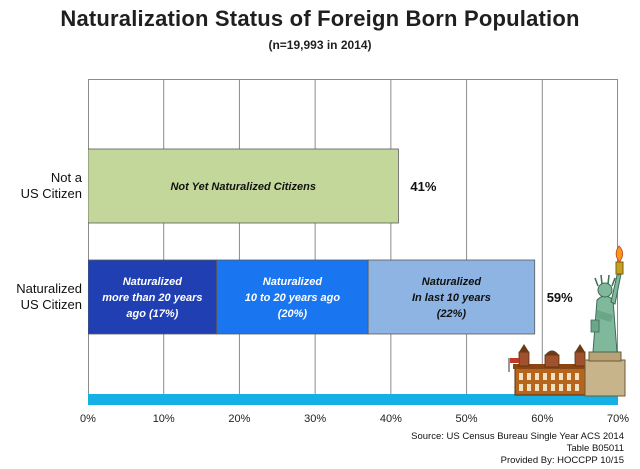 The width and height of the screenshot is (640, 469). Describe the element at coordinates (152, 314) in the screenshot. I see `bar-segment-label: ago (17%)` at that location.